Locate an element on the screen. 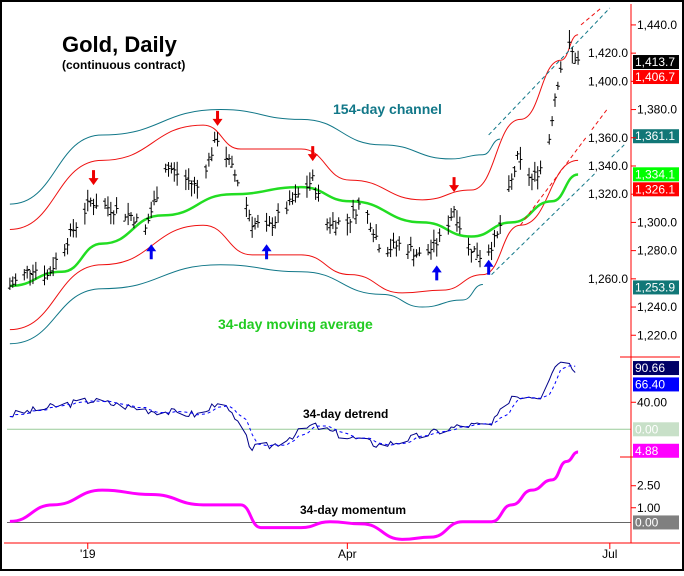 This screenshot has width=684, height=576. moving-average-label: 34-day moving average is located at coordinates (295, 324).